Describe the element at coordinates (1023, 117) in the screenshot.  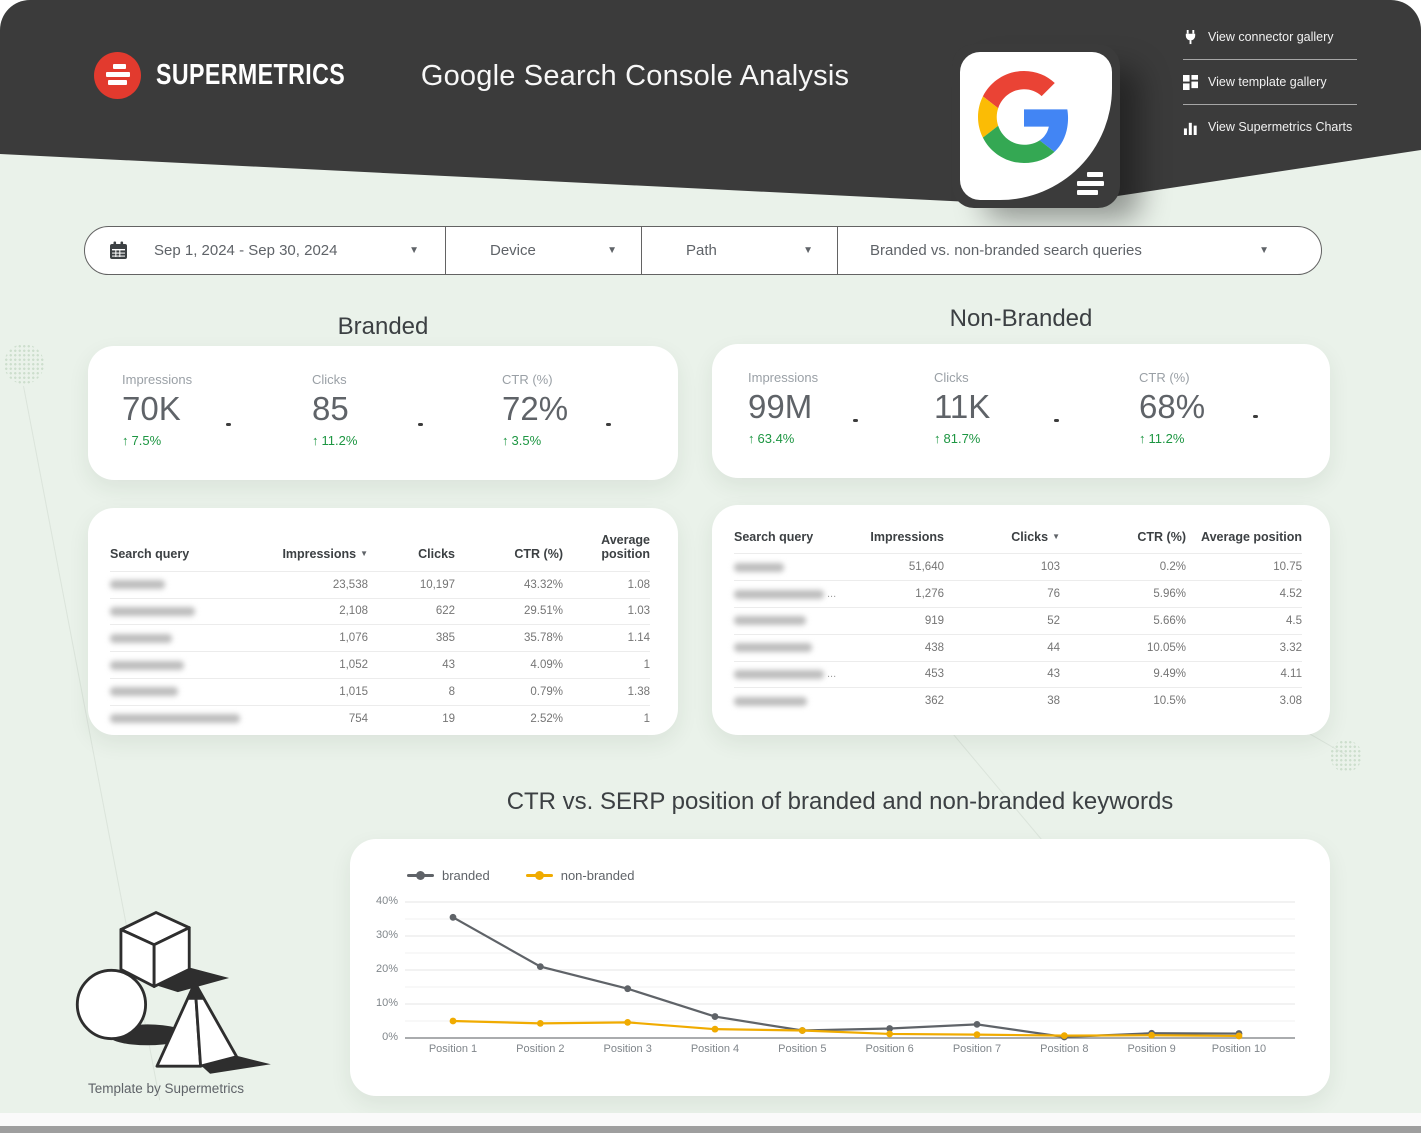
I see `google-logo` at that location.